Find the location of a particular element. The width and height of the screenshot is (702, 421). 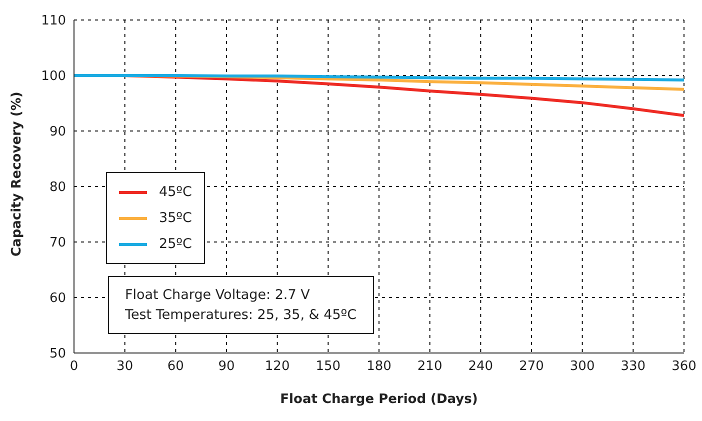

y-tick-label: 80 is located at coordinates (57, 188).